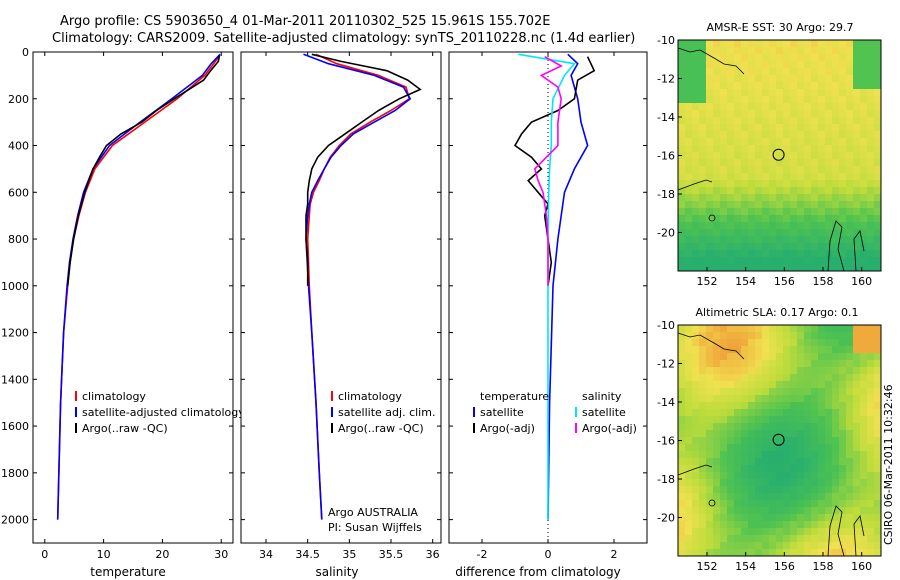 Image resolution: width=900 pixels, height=580 pixels. Describe the element at coordinates (127, 572) in the screenshot. I see `temperature-xlabel: temperature` at that location.